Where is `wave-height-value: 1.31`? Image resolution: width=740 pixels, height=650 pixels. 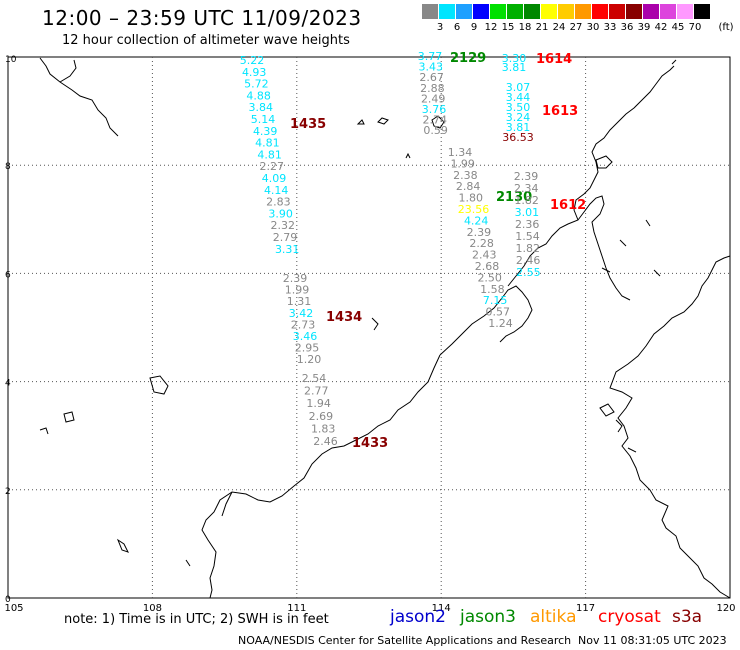 wave-height-value: 1.31 is located at coordinates (299, 301).